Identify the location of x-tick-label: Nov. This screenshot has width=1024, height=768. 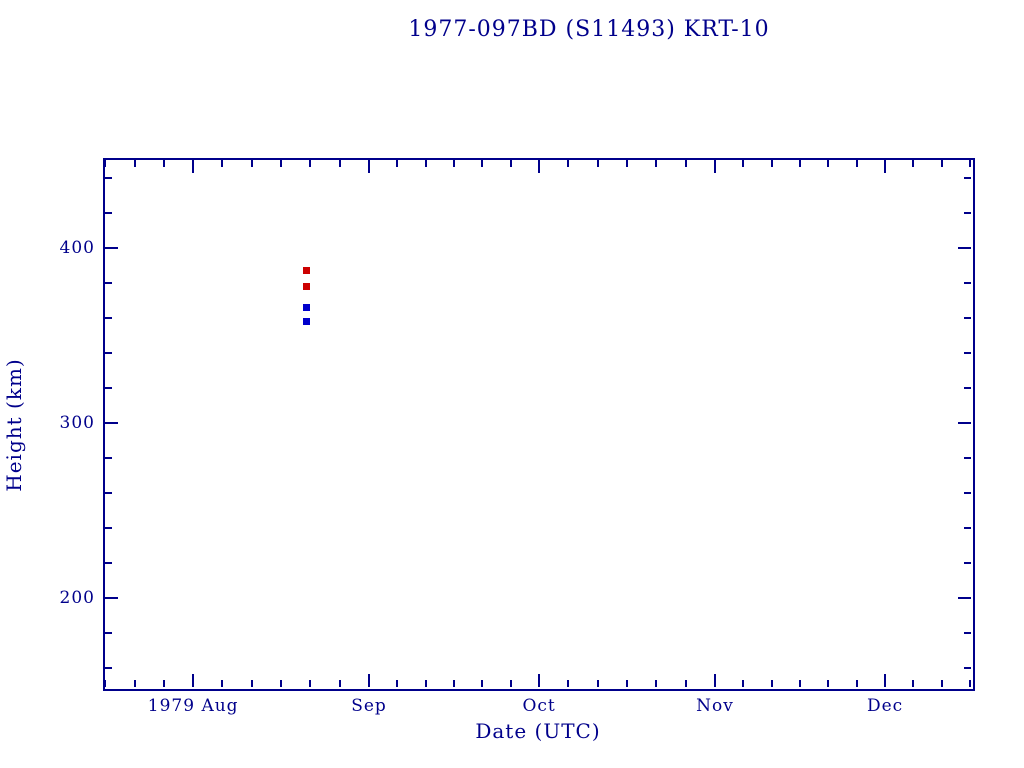
(715, 706).